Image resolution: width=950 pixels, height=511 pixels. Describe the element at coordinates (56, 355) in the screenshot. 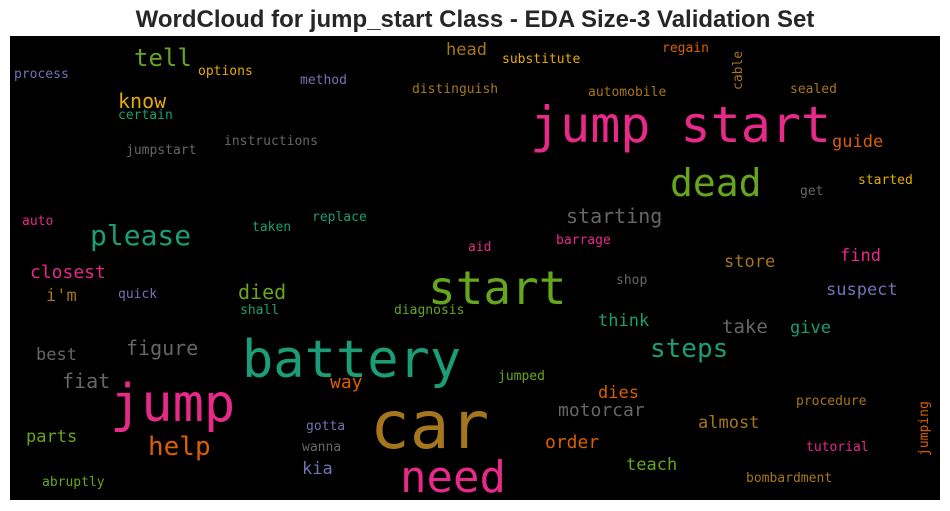

I see `word-best: best` at that location.